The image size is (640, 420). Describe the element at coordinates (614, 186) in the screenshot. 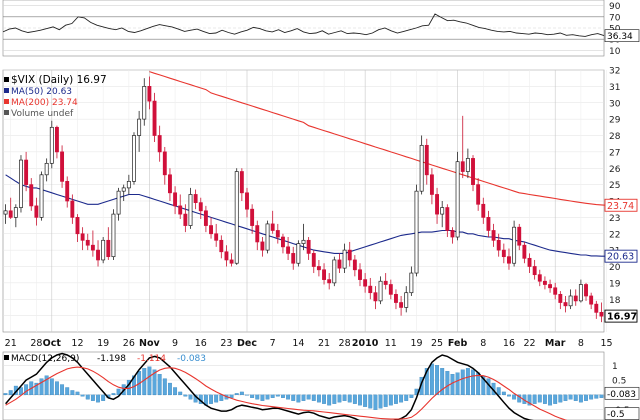

I see `price-tick-label: 25` at that location.